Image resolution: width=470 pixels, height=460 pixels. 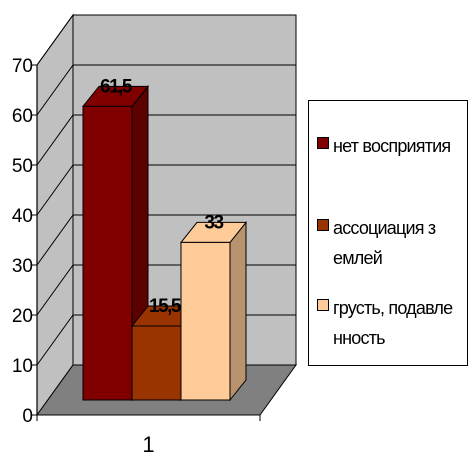 What do you see at coordinates (392, 146) in the screenshot?
I see `legend-label-1: нет восприятия` at bounding box center [392, 146].